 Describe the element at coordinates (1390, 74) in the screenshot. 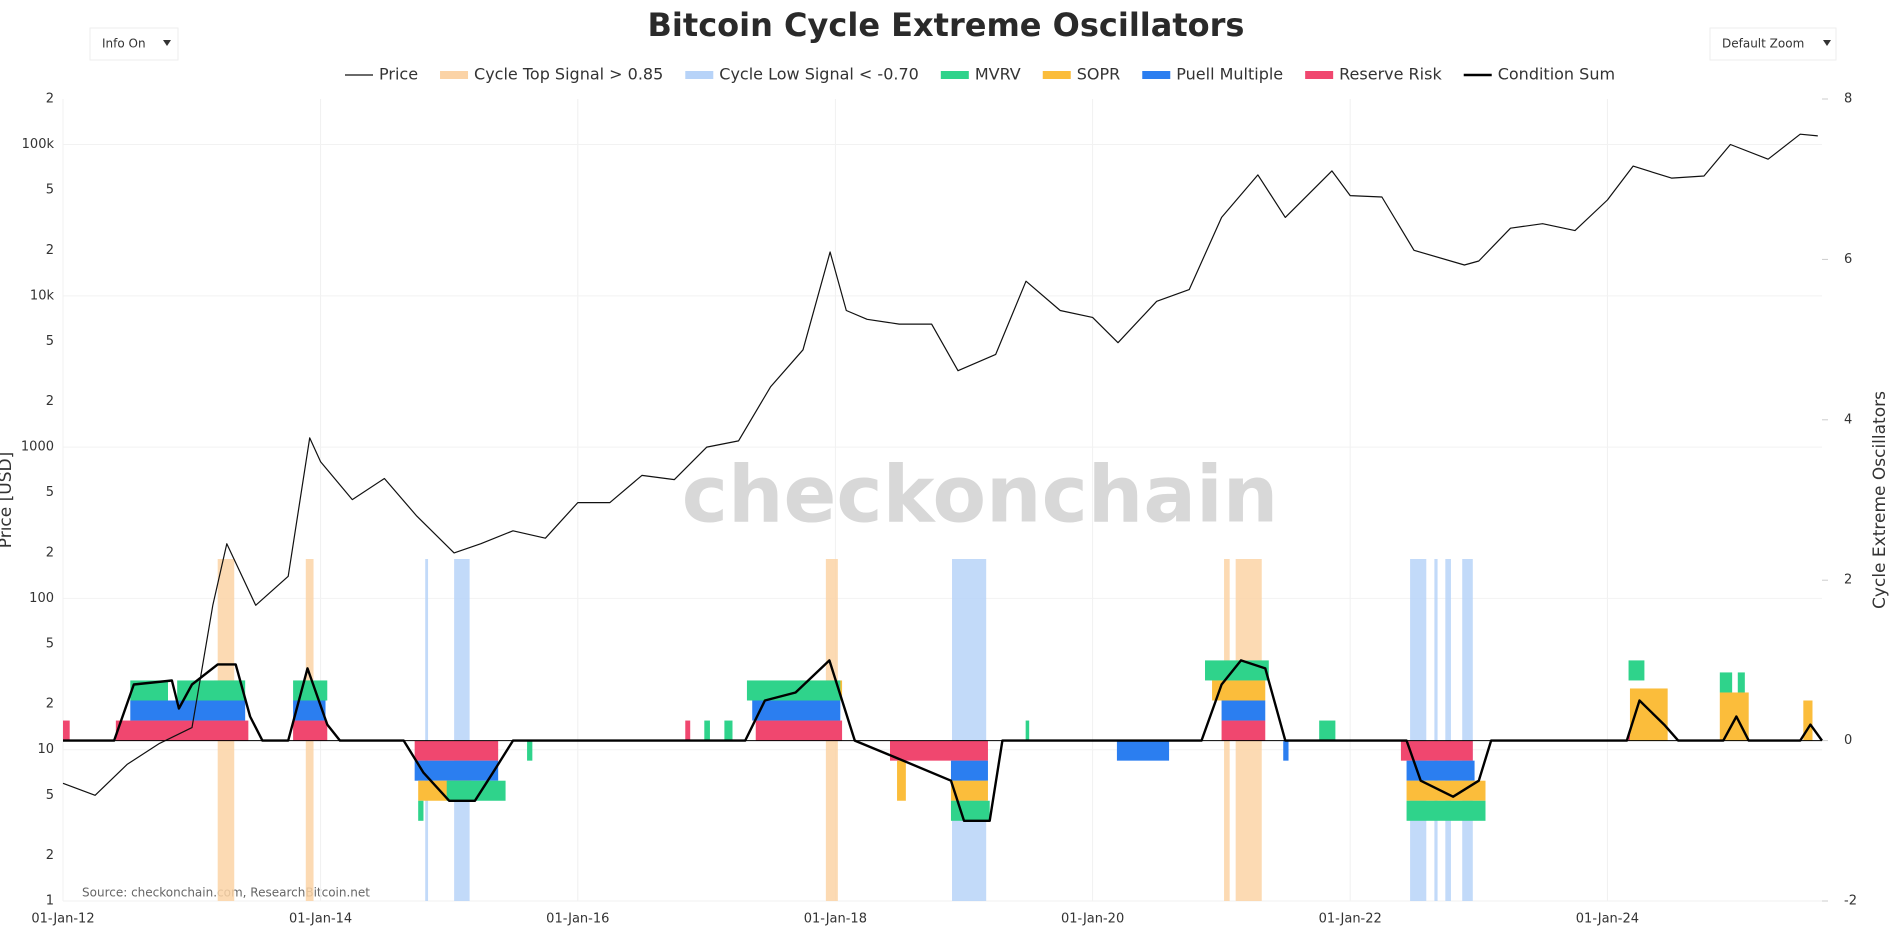

I see `legend-label: Reserve Risk` at that location.